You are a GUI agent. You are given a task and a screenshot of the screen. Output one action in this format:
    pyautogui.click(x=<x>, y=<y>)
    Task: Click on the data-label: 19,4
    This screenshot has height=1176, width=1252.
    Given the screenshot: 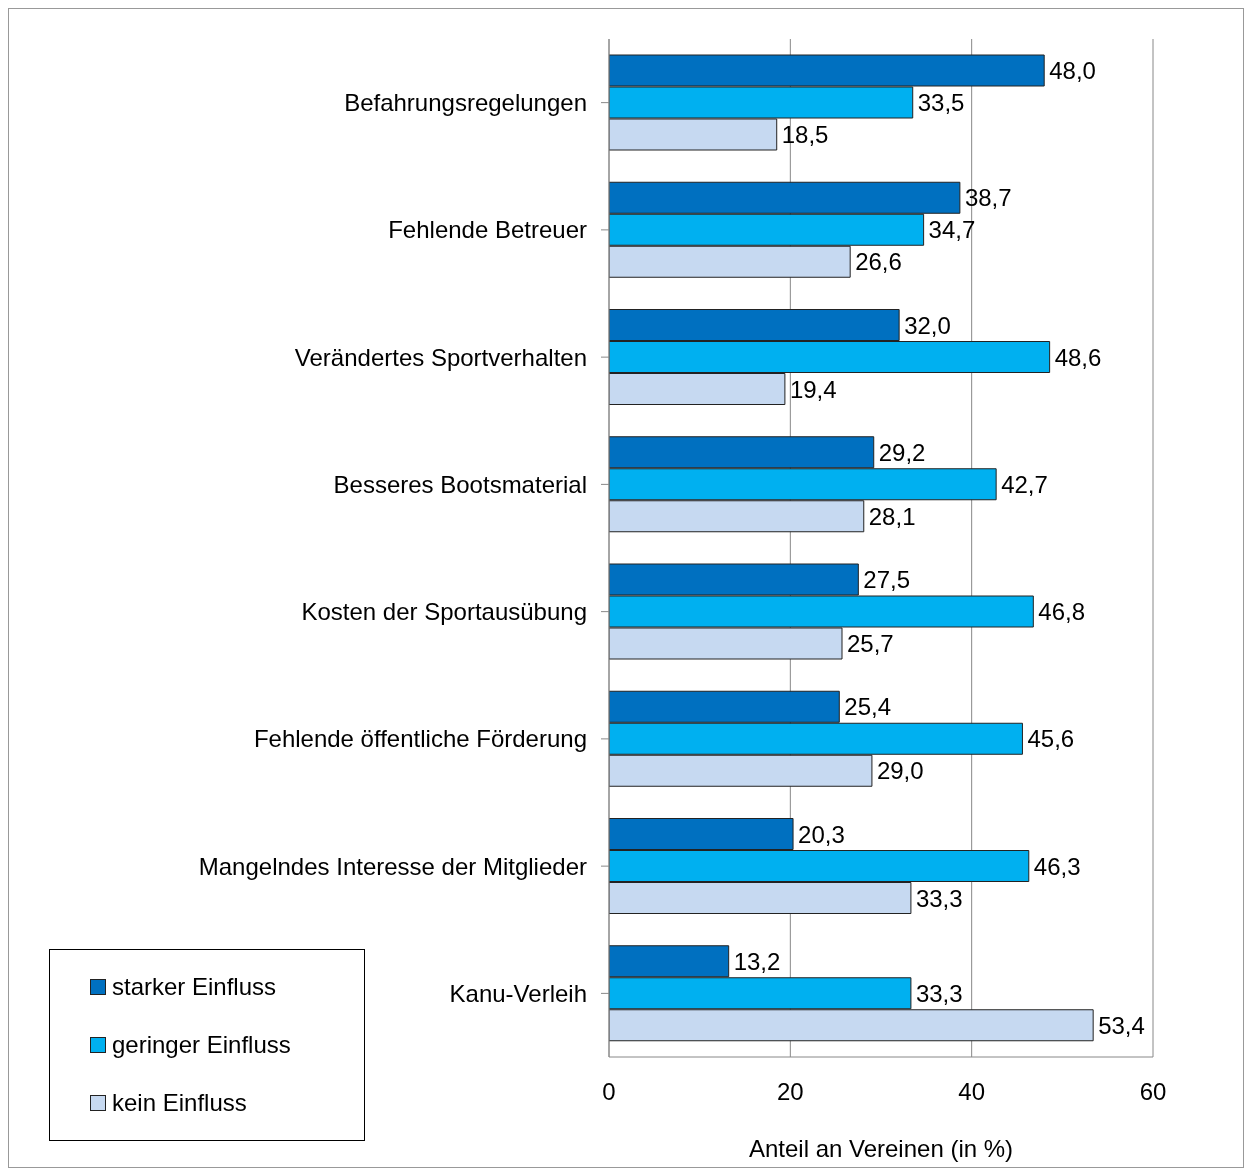 What is the action you would take?
    pyautogui.click(x=813, y=389)
    